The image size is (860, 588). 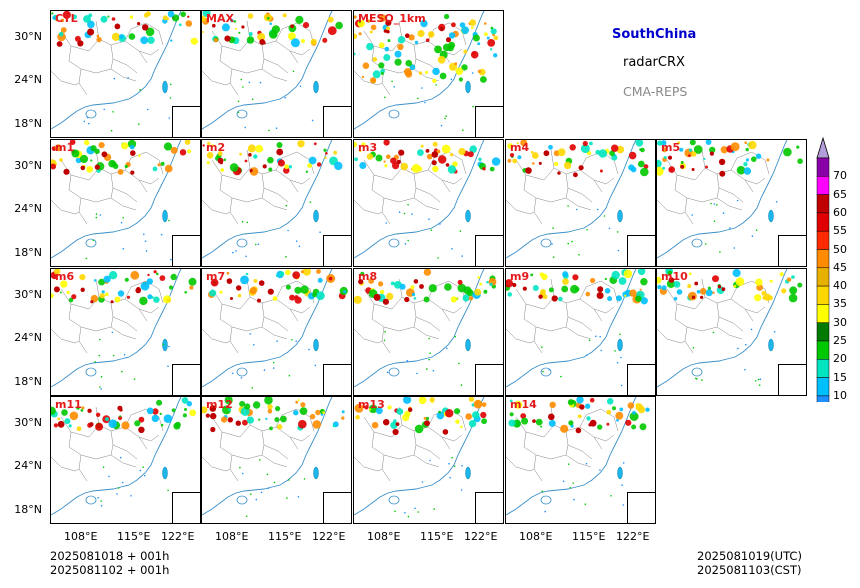 I want to click on panel-label: m13, so click(x=371, y=404).